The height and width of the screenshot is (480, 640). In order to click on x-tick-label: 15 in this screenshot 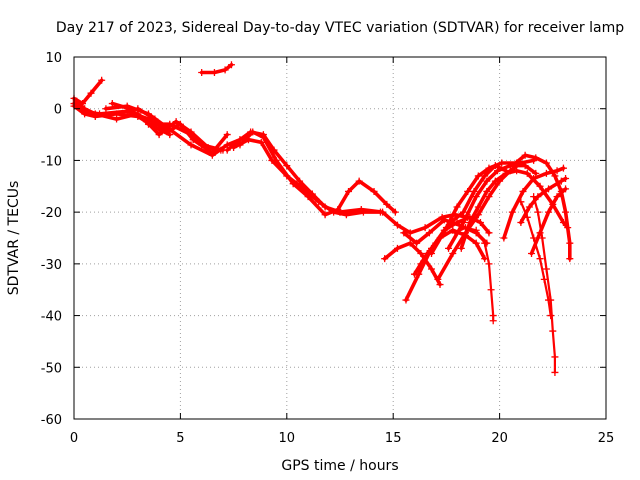, I will do `click(393, 438)`.